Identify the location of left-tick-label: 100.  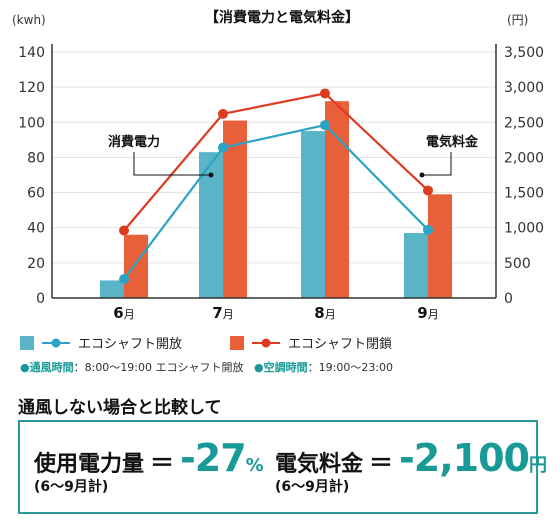
(31, 123).